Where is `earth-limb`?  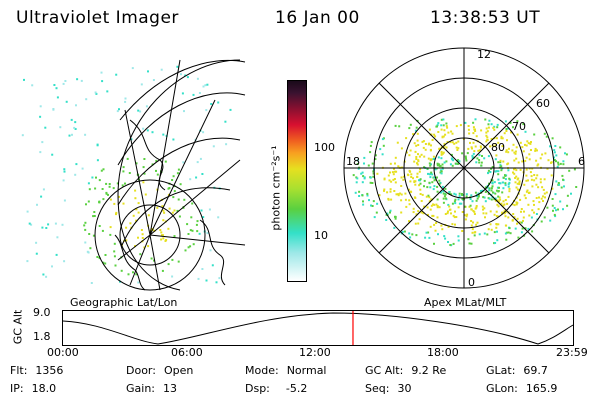
earth-limb is located at coordinates (179, 175).